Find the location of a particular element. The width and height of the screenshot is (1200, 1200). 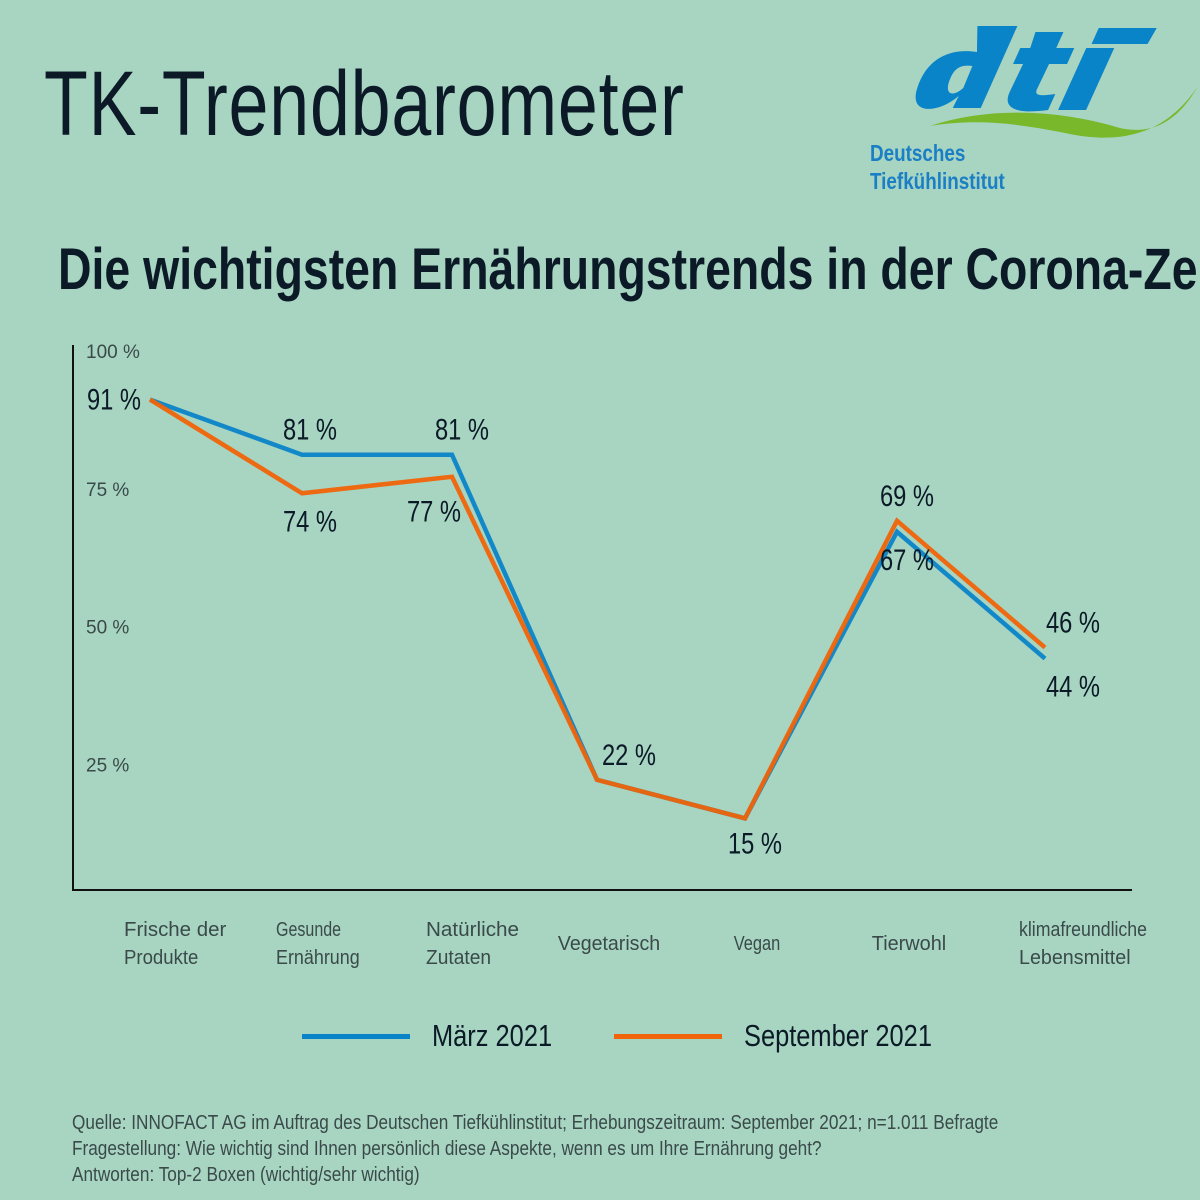

y-tick-label: 100 % is located at coordinates (113, 352).